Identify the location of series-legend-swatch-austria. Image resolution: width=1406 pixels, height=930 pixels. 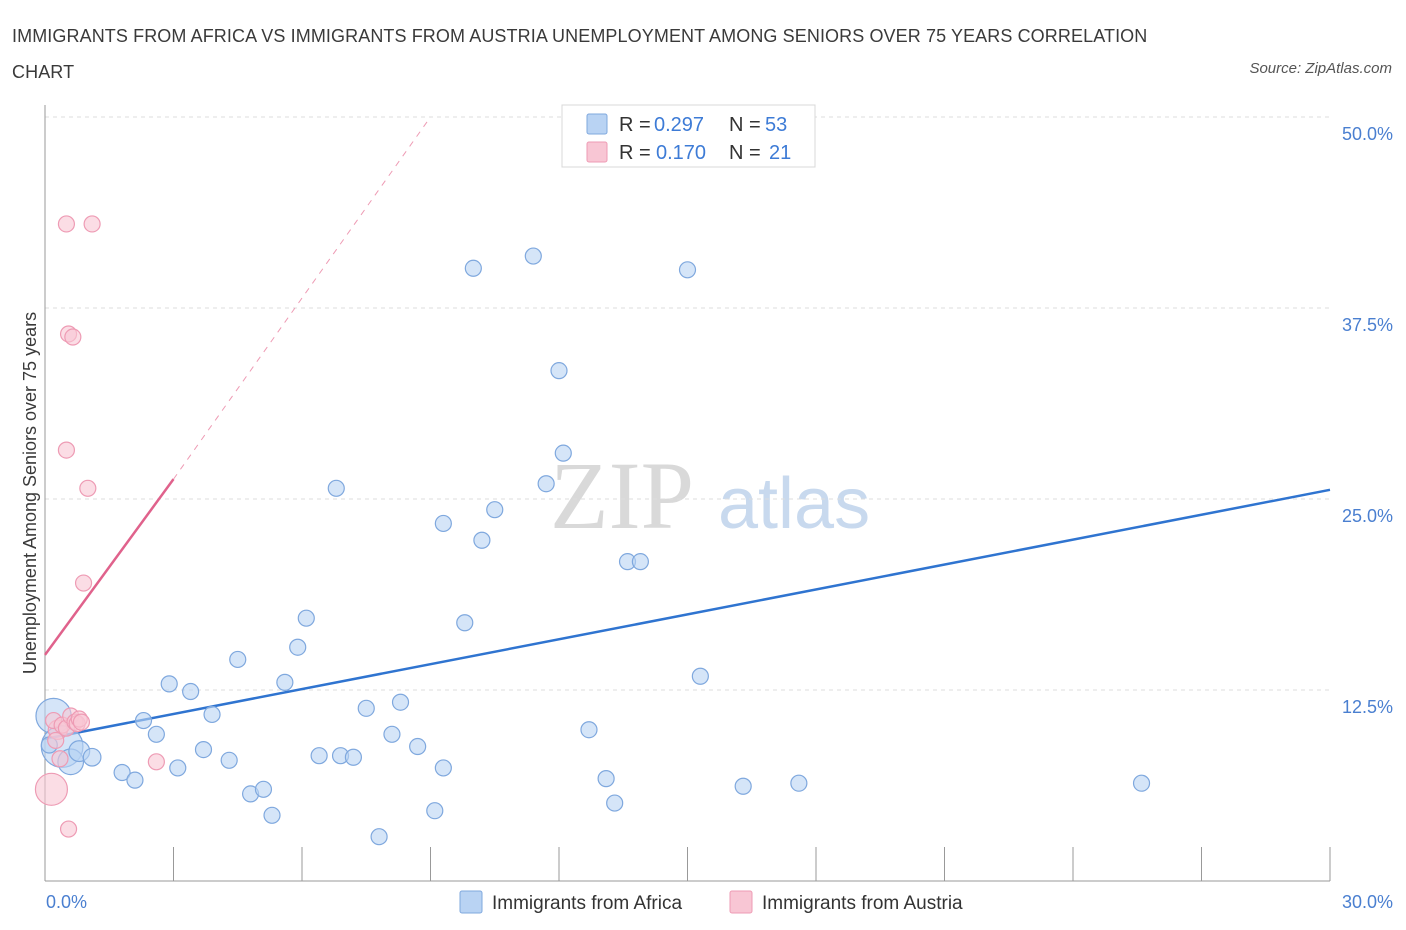
(741, 902).